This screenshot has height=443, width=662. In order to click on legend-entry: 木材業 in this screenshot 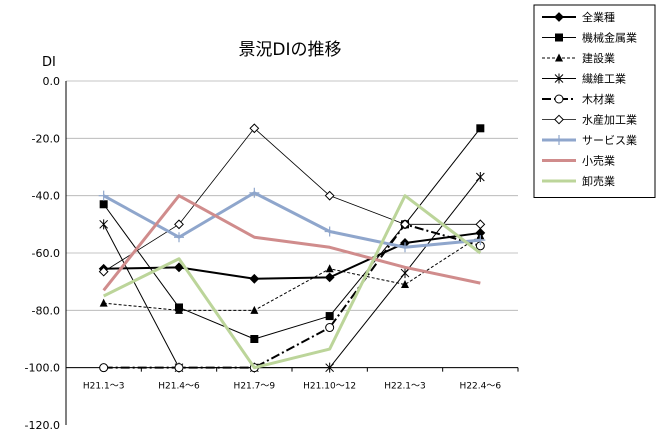, I will do `click(578, 99)`.